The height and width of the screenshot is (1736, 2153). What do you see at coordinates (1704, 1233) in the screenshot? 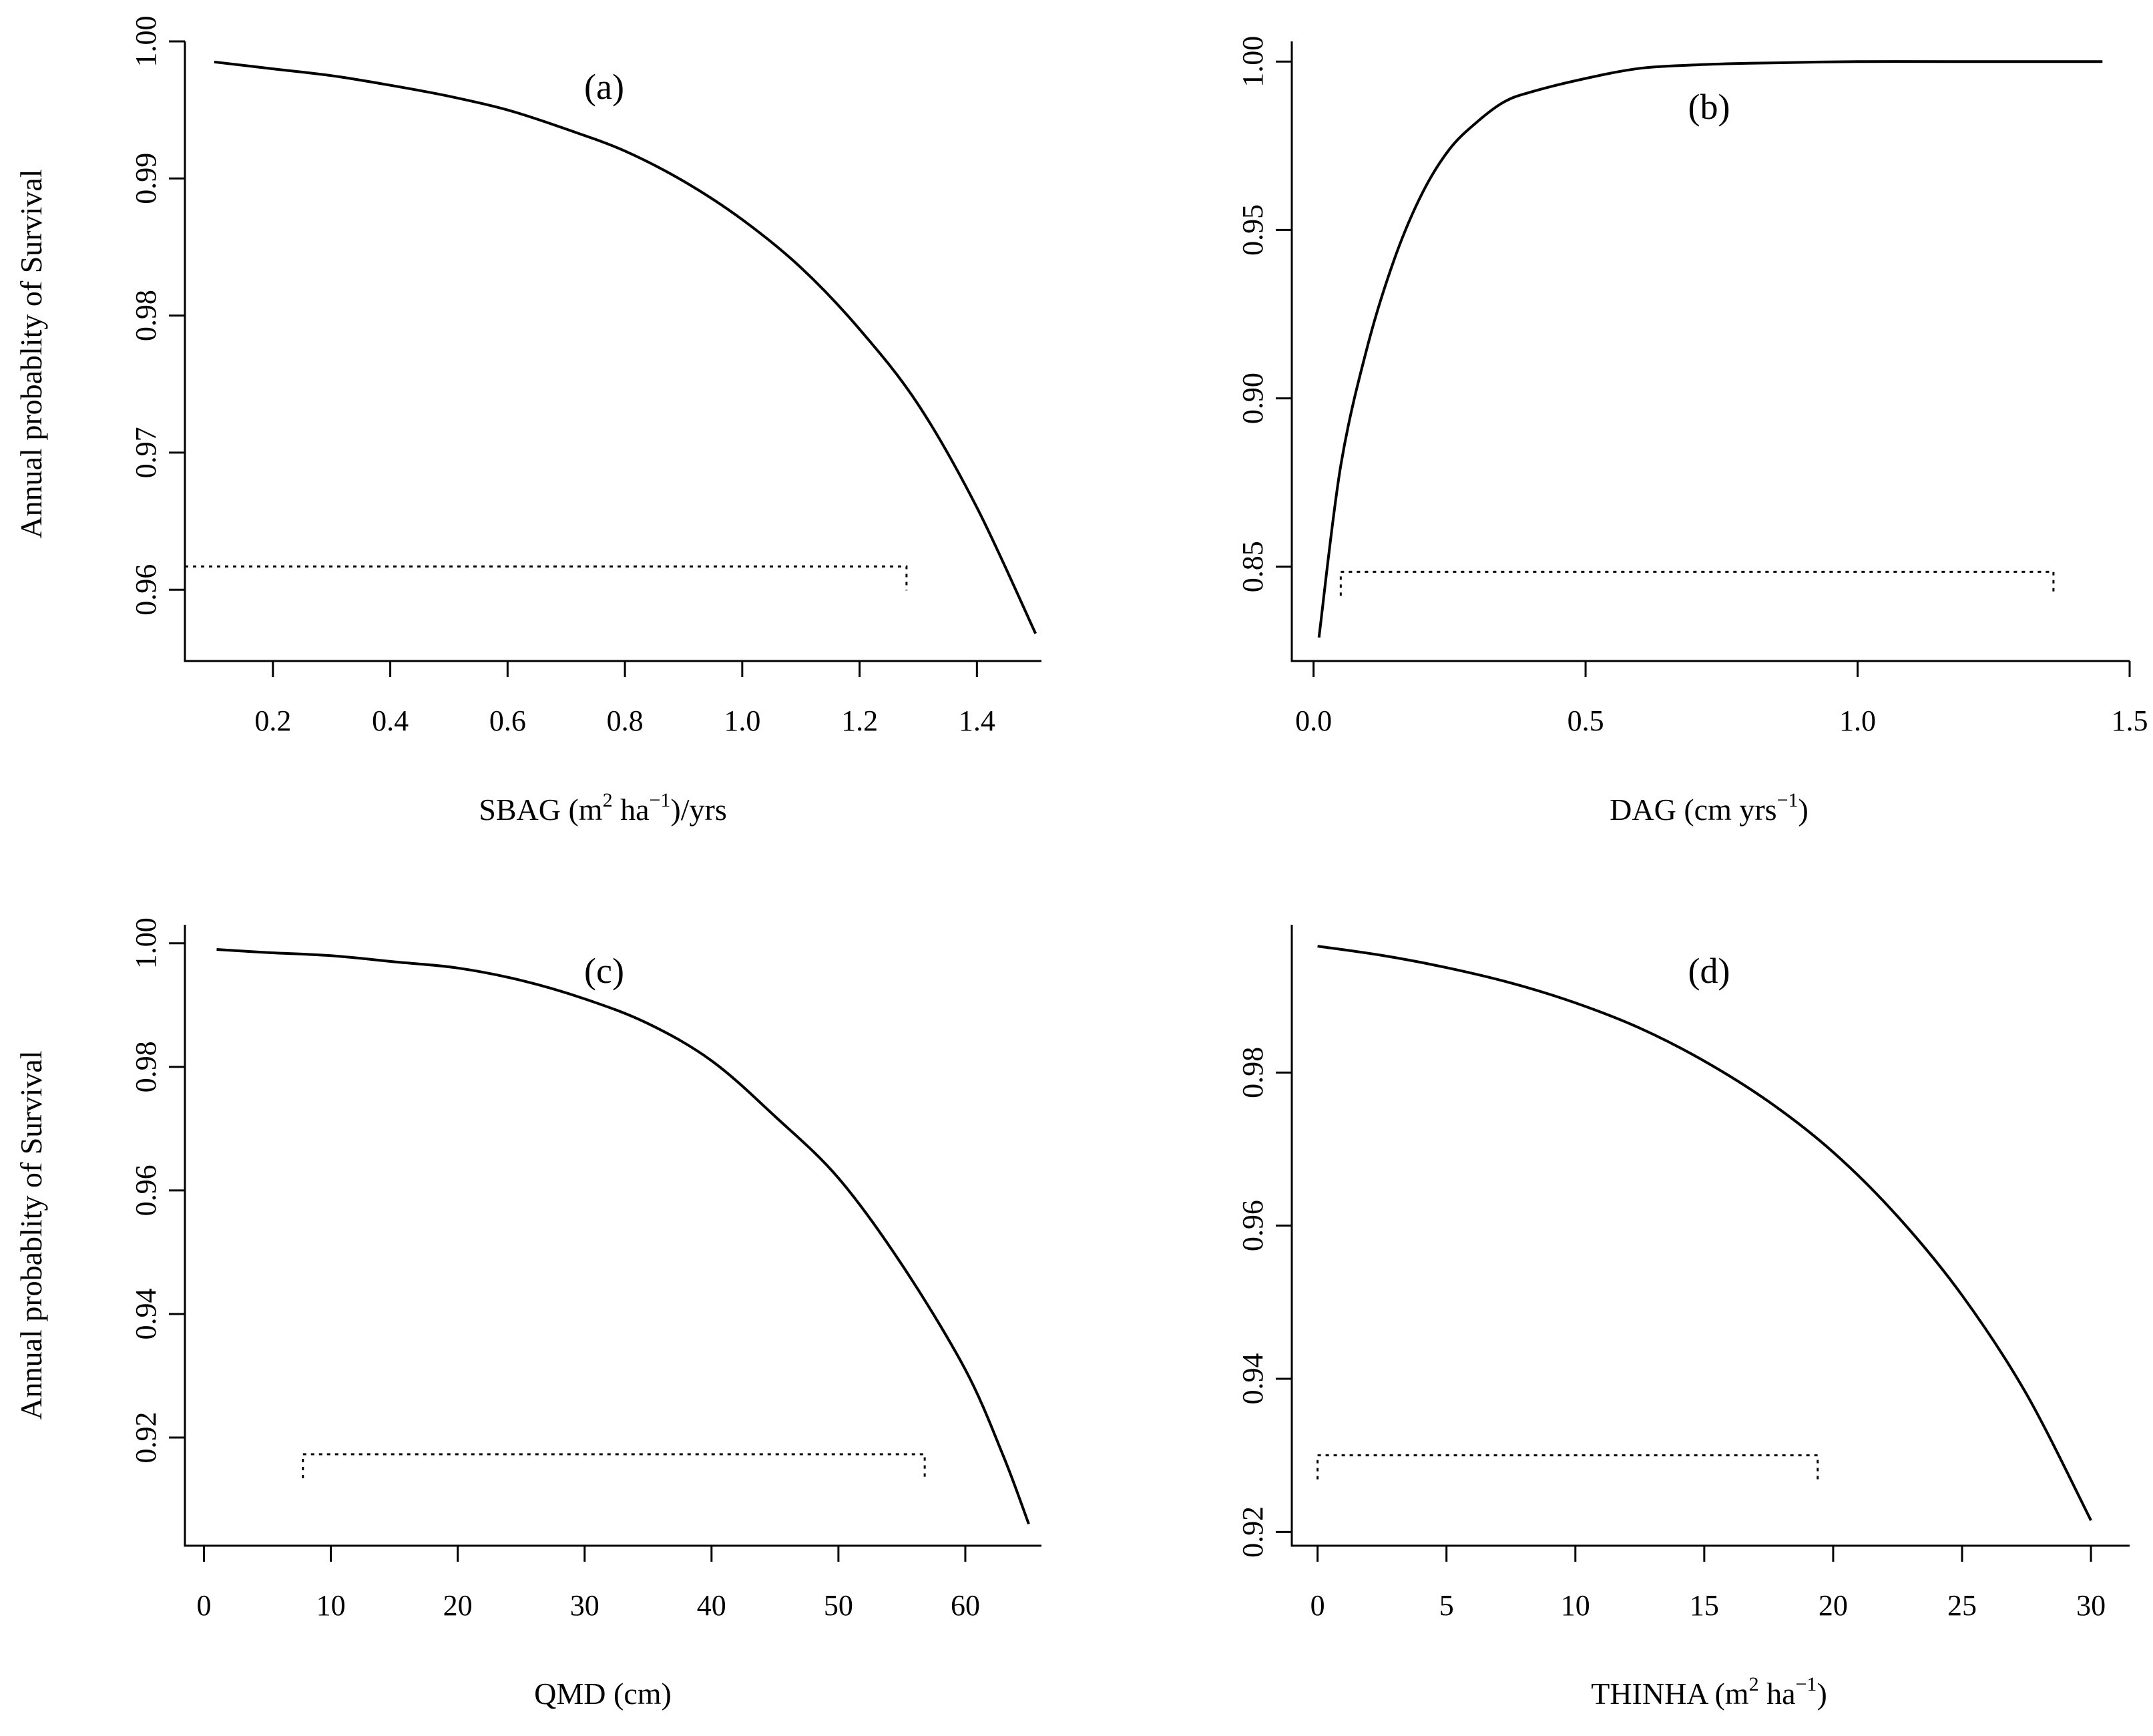
I see `panel-d-curve` at bounding box center [1704, 1233].